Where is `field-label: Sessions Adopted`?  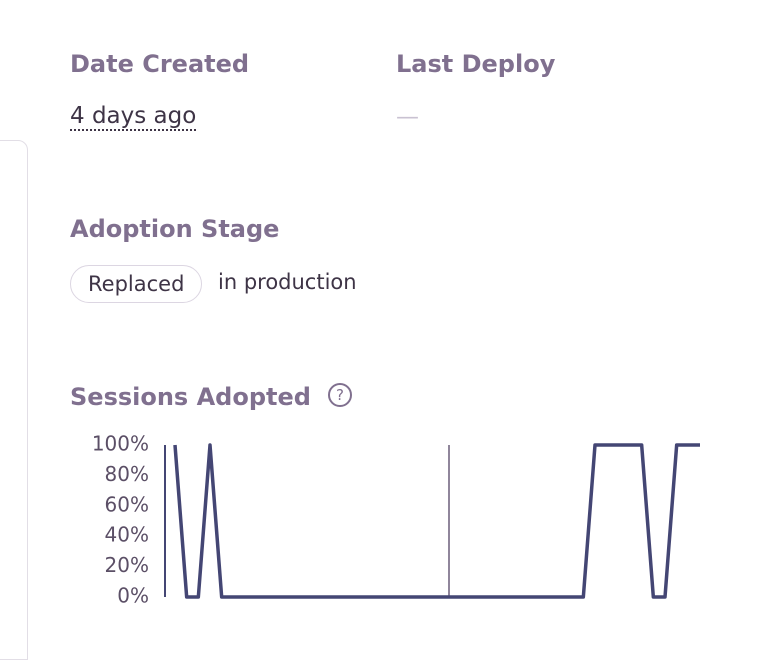
field-label: Sessions Adopted is located at coordinates (190, 397).